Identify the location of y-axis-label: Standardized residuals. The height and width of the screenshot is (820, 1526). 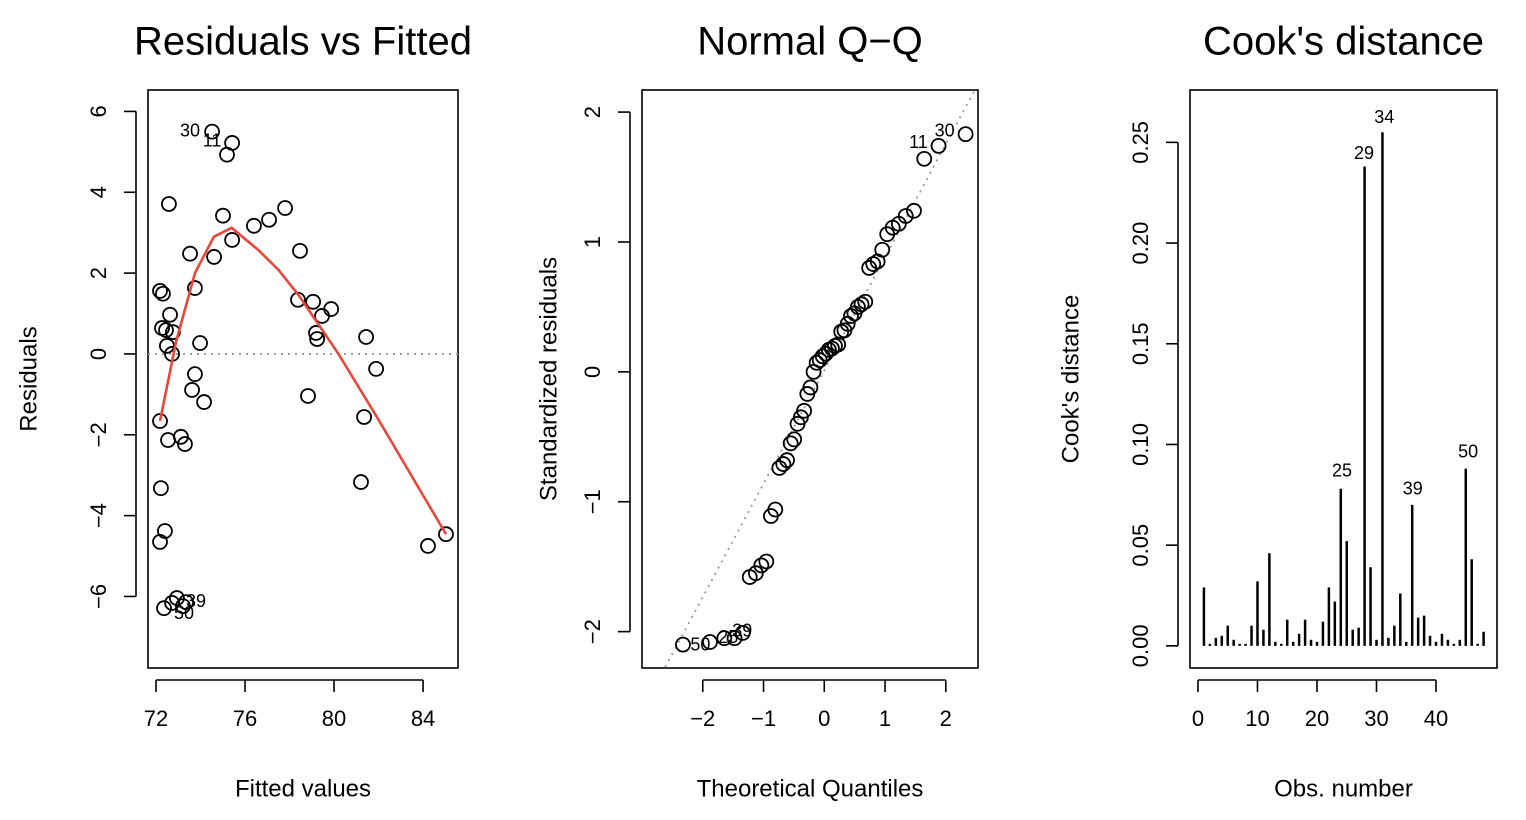
(548, 379).